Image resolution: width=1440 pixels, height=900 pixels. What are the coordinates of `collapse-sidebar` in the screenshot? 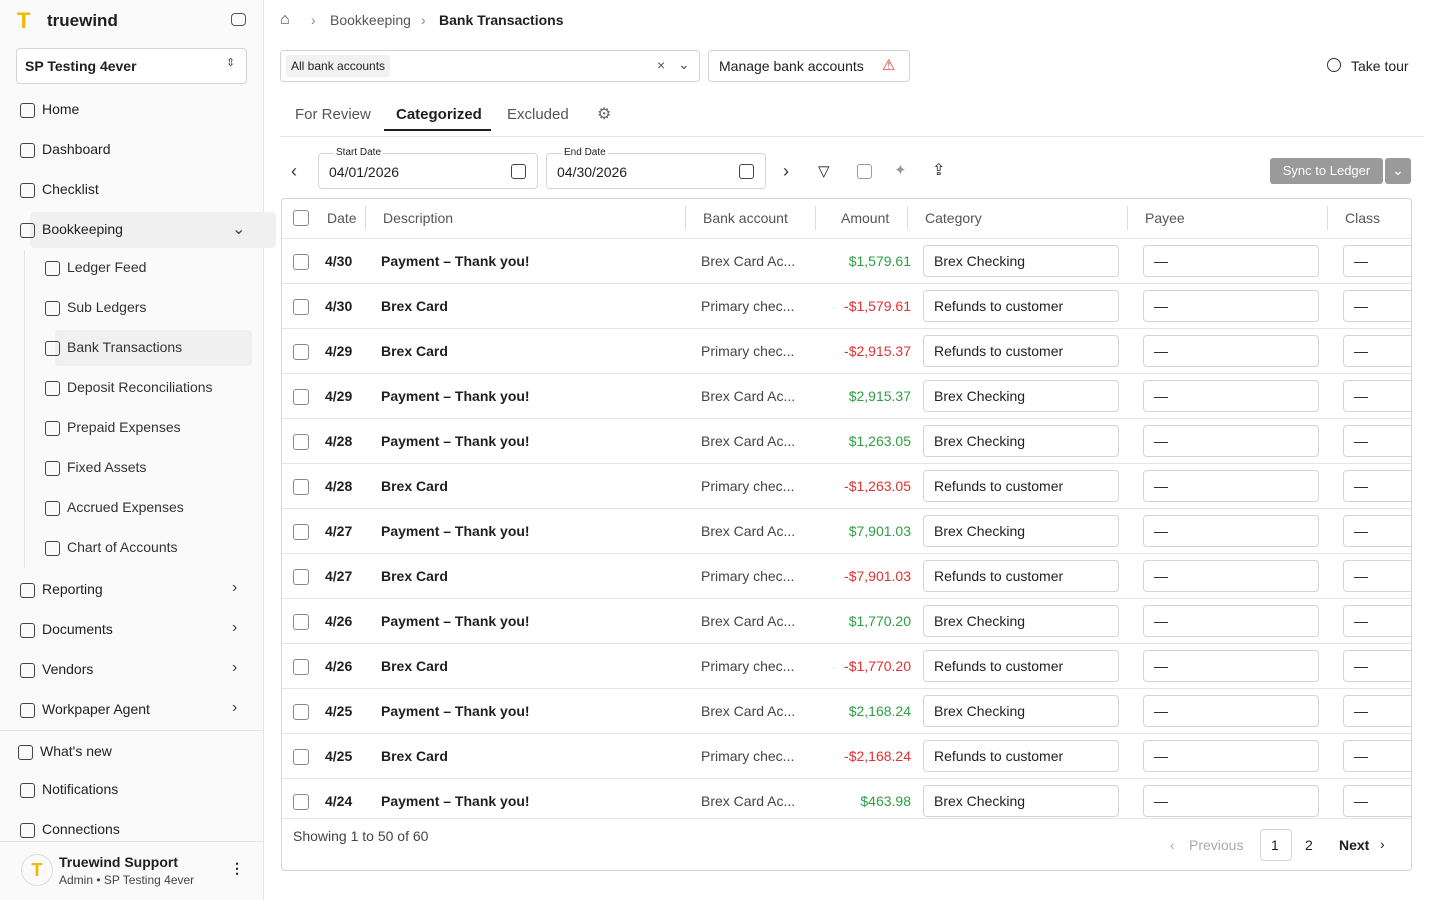 It's located at (238, 19).